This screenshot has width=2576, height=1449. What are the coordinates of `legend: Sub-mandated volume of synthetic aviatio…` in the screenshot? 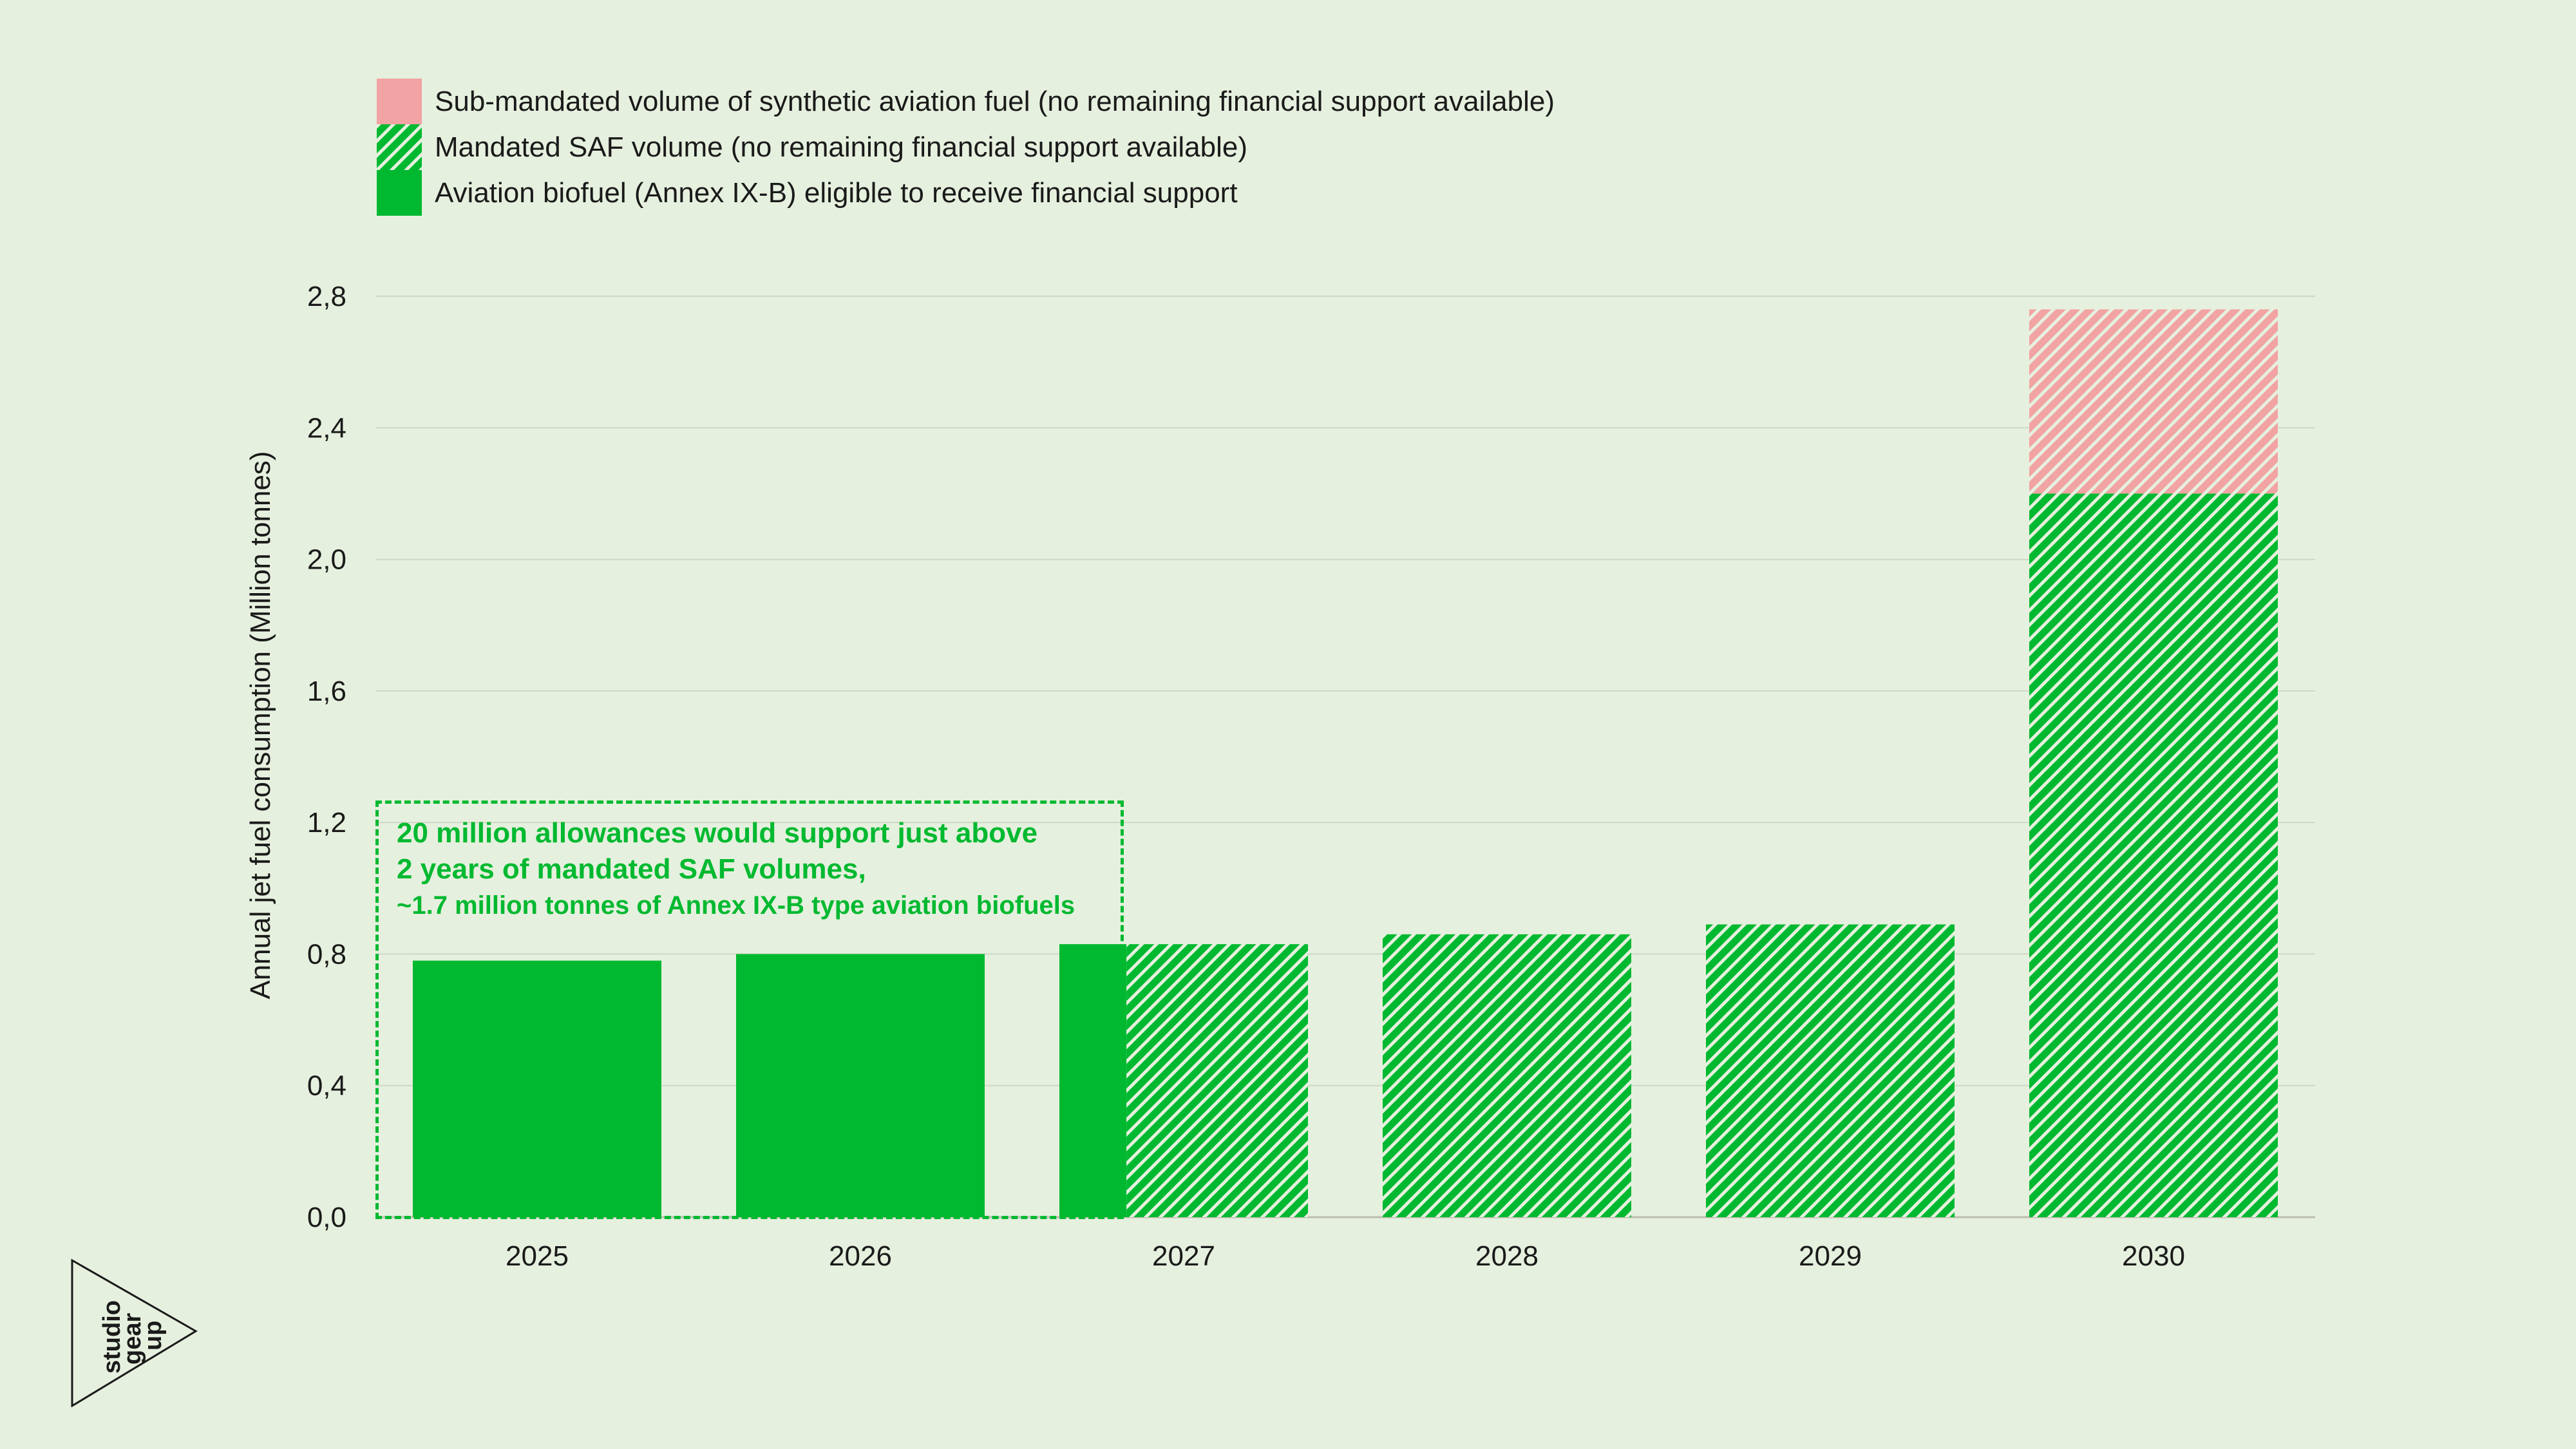 It's located at (966, 147).